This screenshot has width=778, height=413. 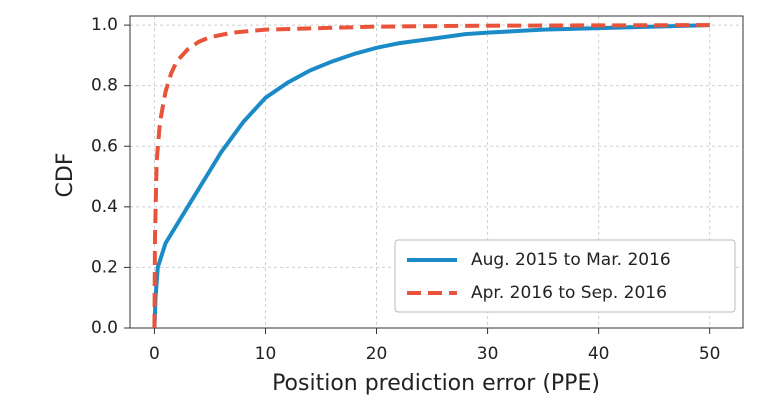 I want to click on y-tick-label: 0.8, so click(x=104, y=86).